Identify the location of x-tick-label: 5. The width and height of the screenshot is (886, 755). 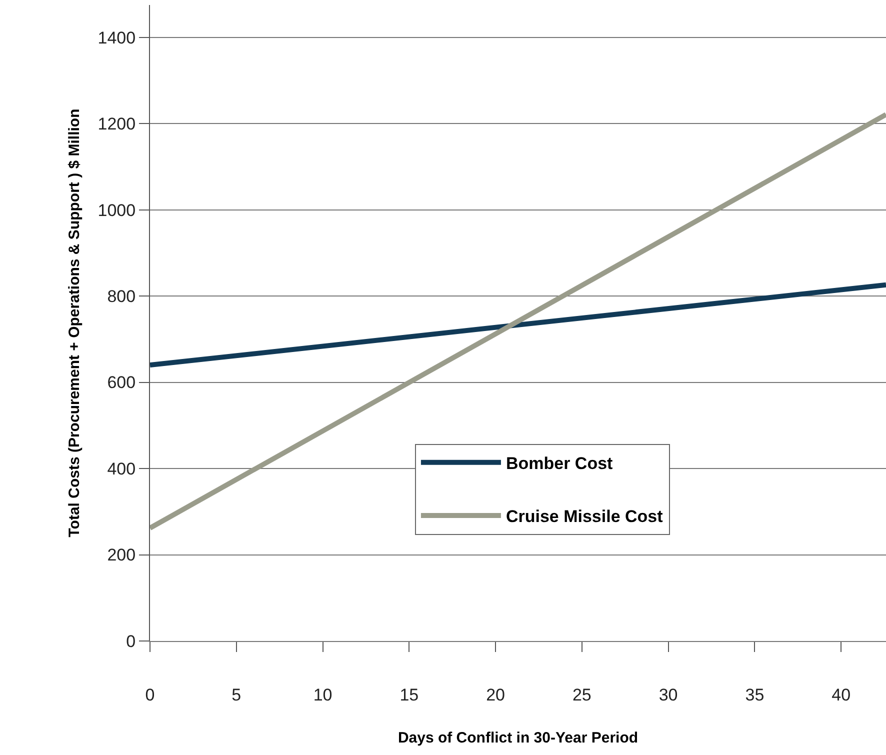
(237, 694).